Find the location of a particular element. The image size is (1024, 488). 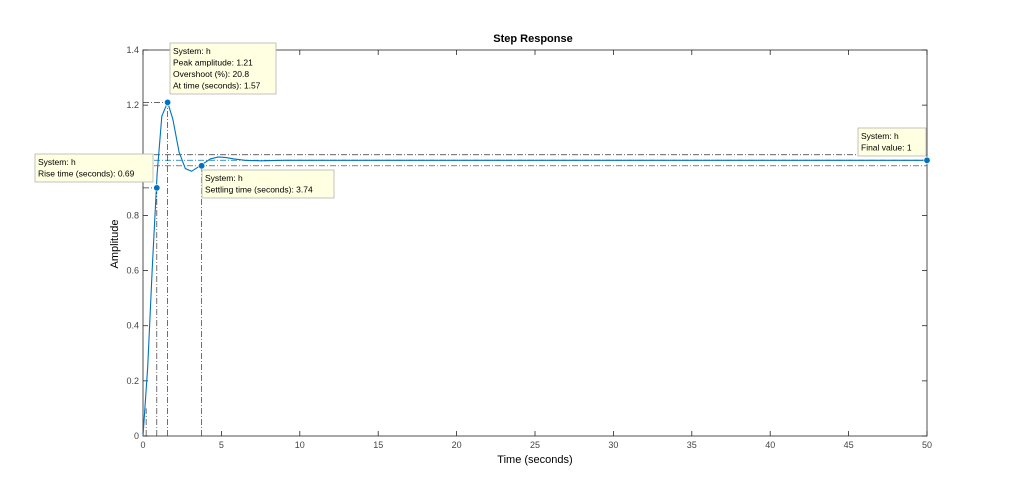

y-tick-label: 0 is located at coordinates (136, 436).